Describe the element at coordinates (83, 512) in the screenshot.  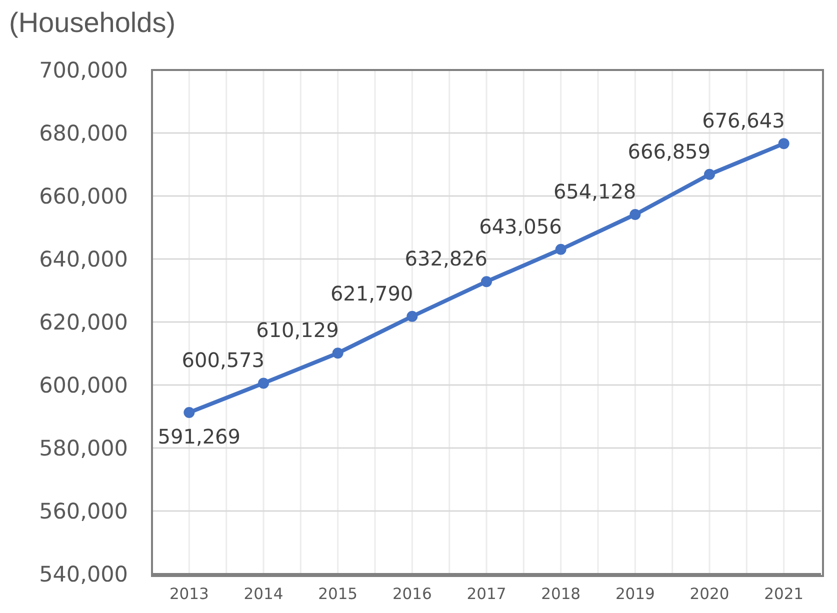
I see `y-tick-label: 560,000` at that location.